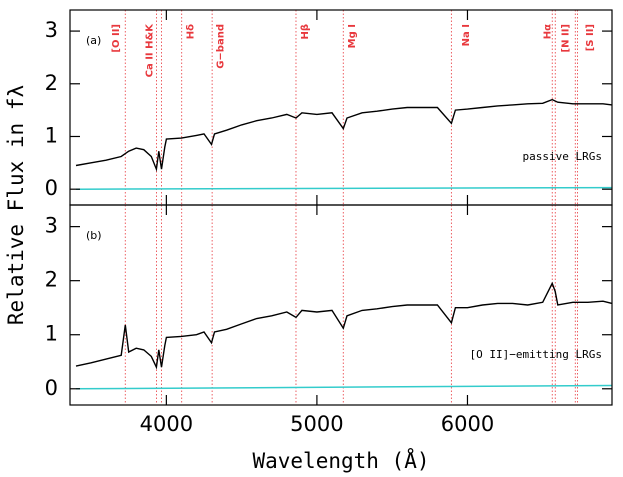 This screenshot has height=477, width=623. I want to click on annotation: [O II]−emitting LRGs, so click(536, 354).